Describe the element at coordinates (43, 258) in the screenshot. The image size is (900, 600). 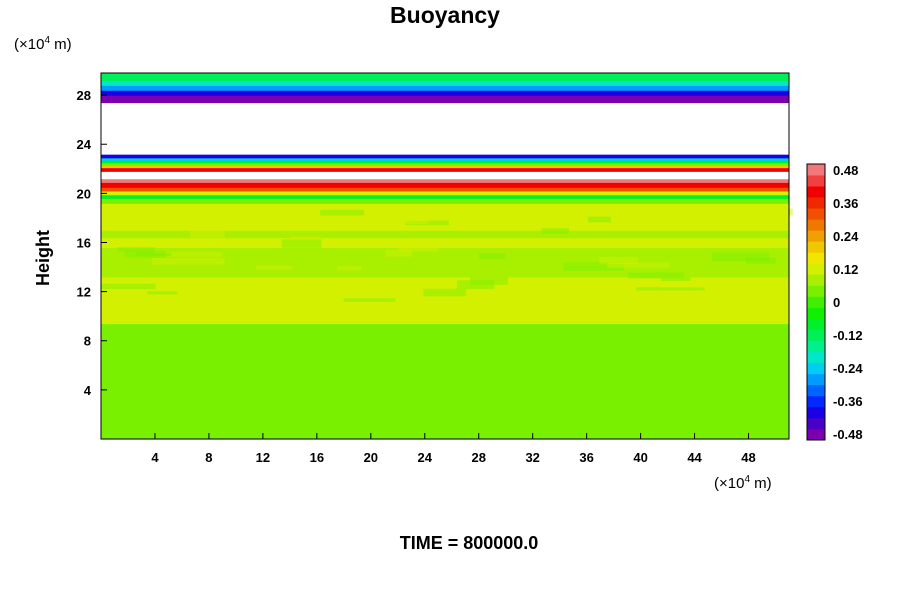
I see `y-axis-label: Height` at that location.